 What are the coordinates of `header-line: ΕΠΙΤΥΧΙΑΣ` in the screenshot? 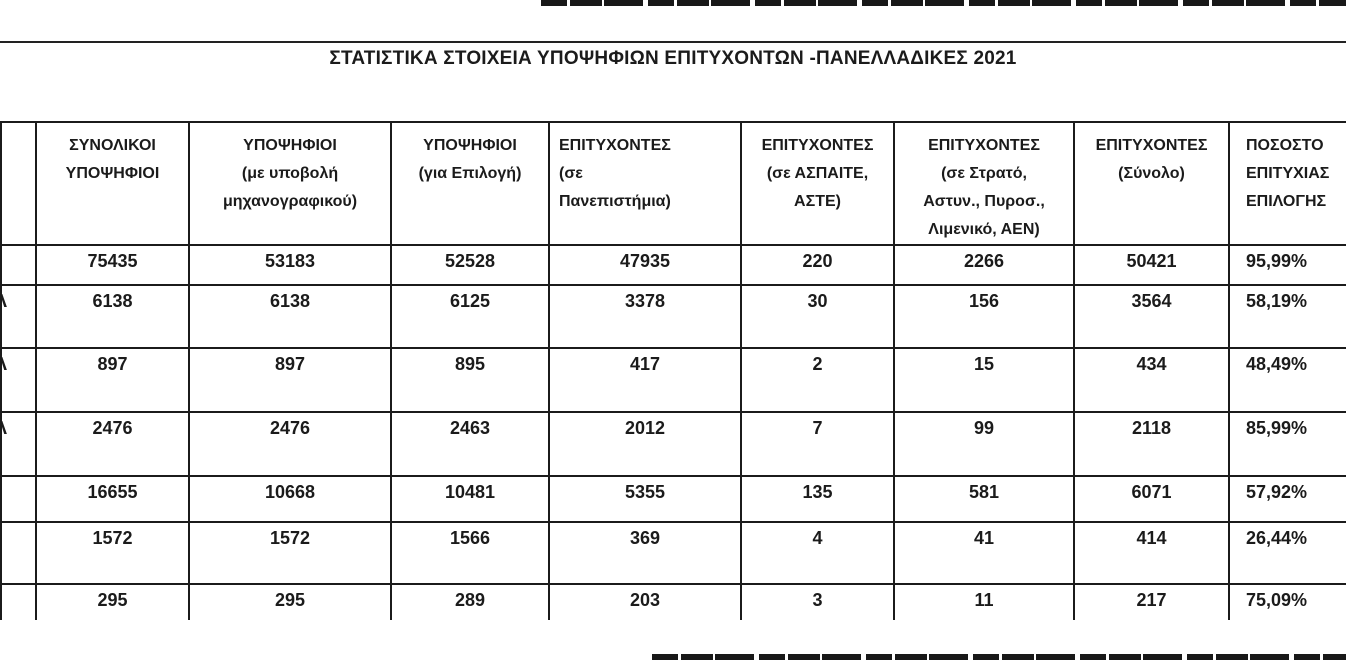 It's located at (1288, 173).